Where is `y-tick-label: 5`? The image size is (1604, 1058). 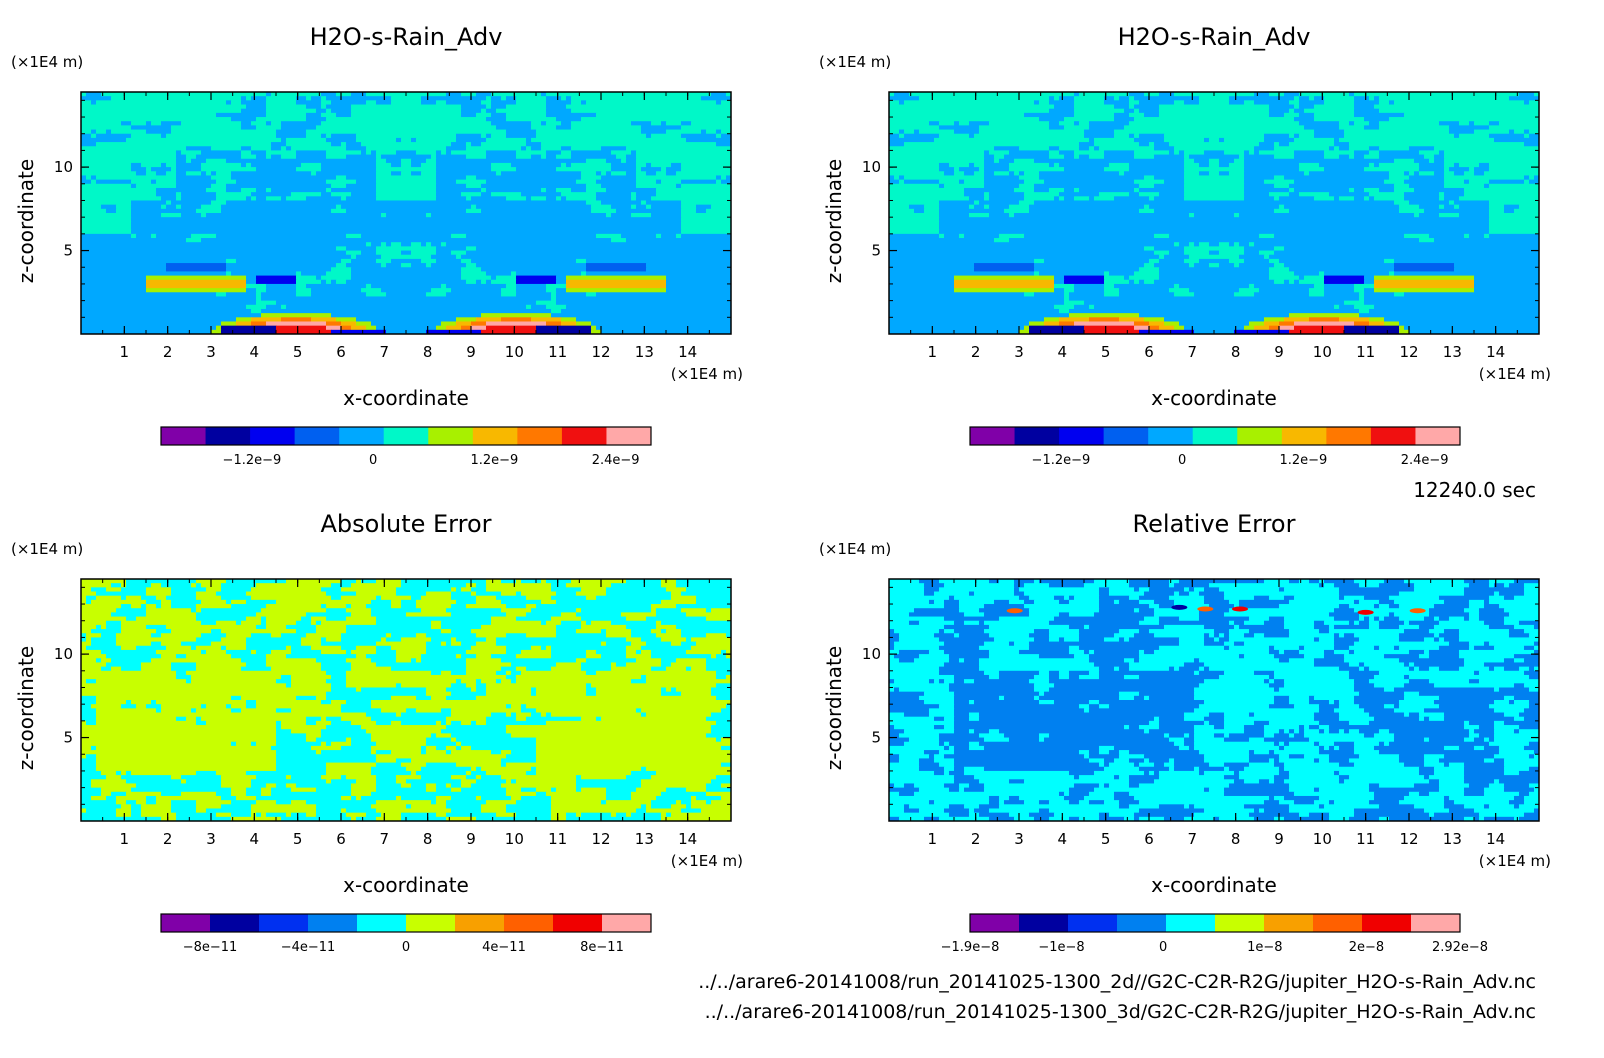
y-tick-label: 5 is located at coordinates (876, 251).